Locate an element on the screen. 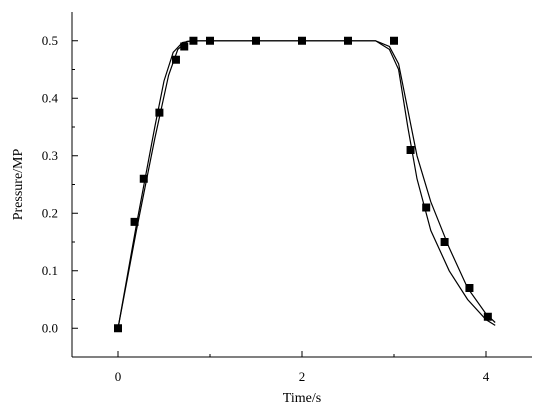 This screenshot has height=414, width=550. y-tick-label: 0.0 is located at coordinates (50, 327).